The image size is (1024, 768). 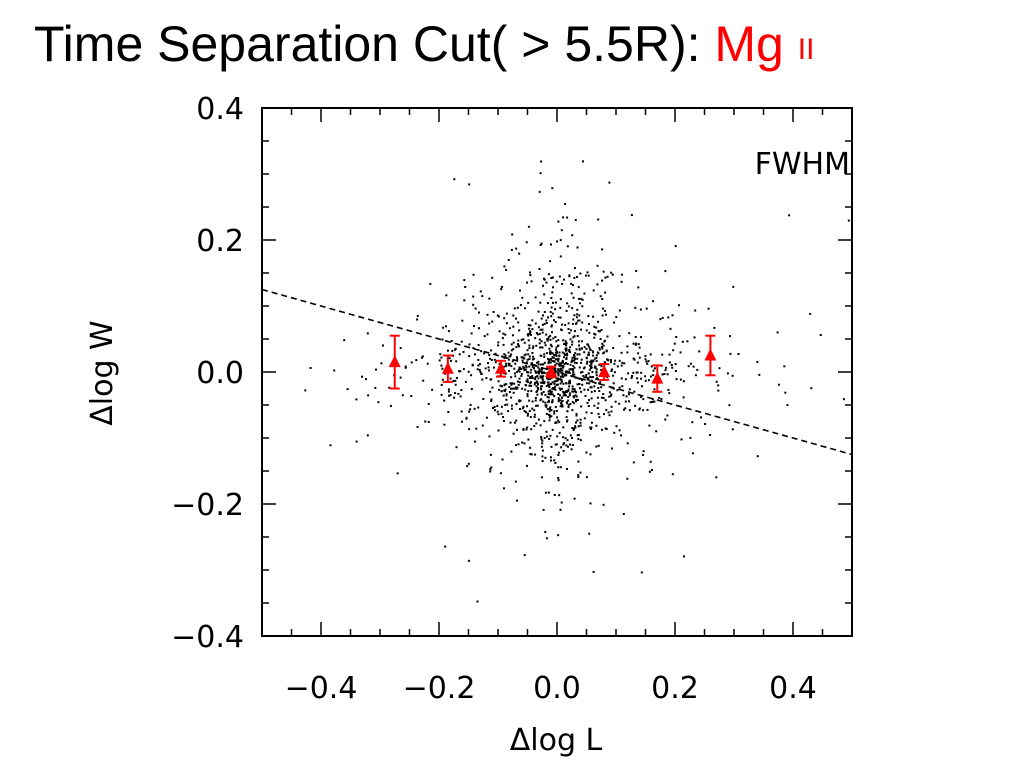 What do you see at coordinates (220, 109) in the screenshot?
I see `y-tick-label: 0.4` at bounding box center [220, 109].